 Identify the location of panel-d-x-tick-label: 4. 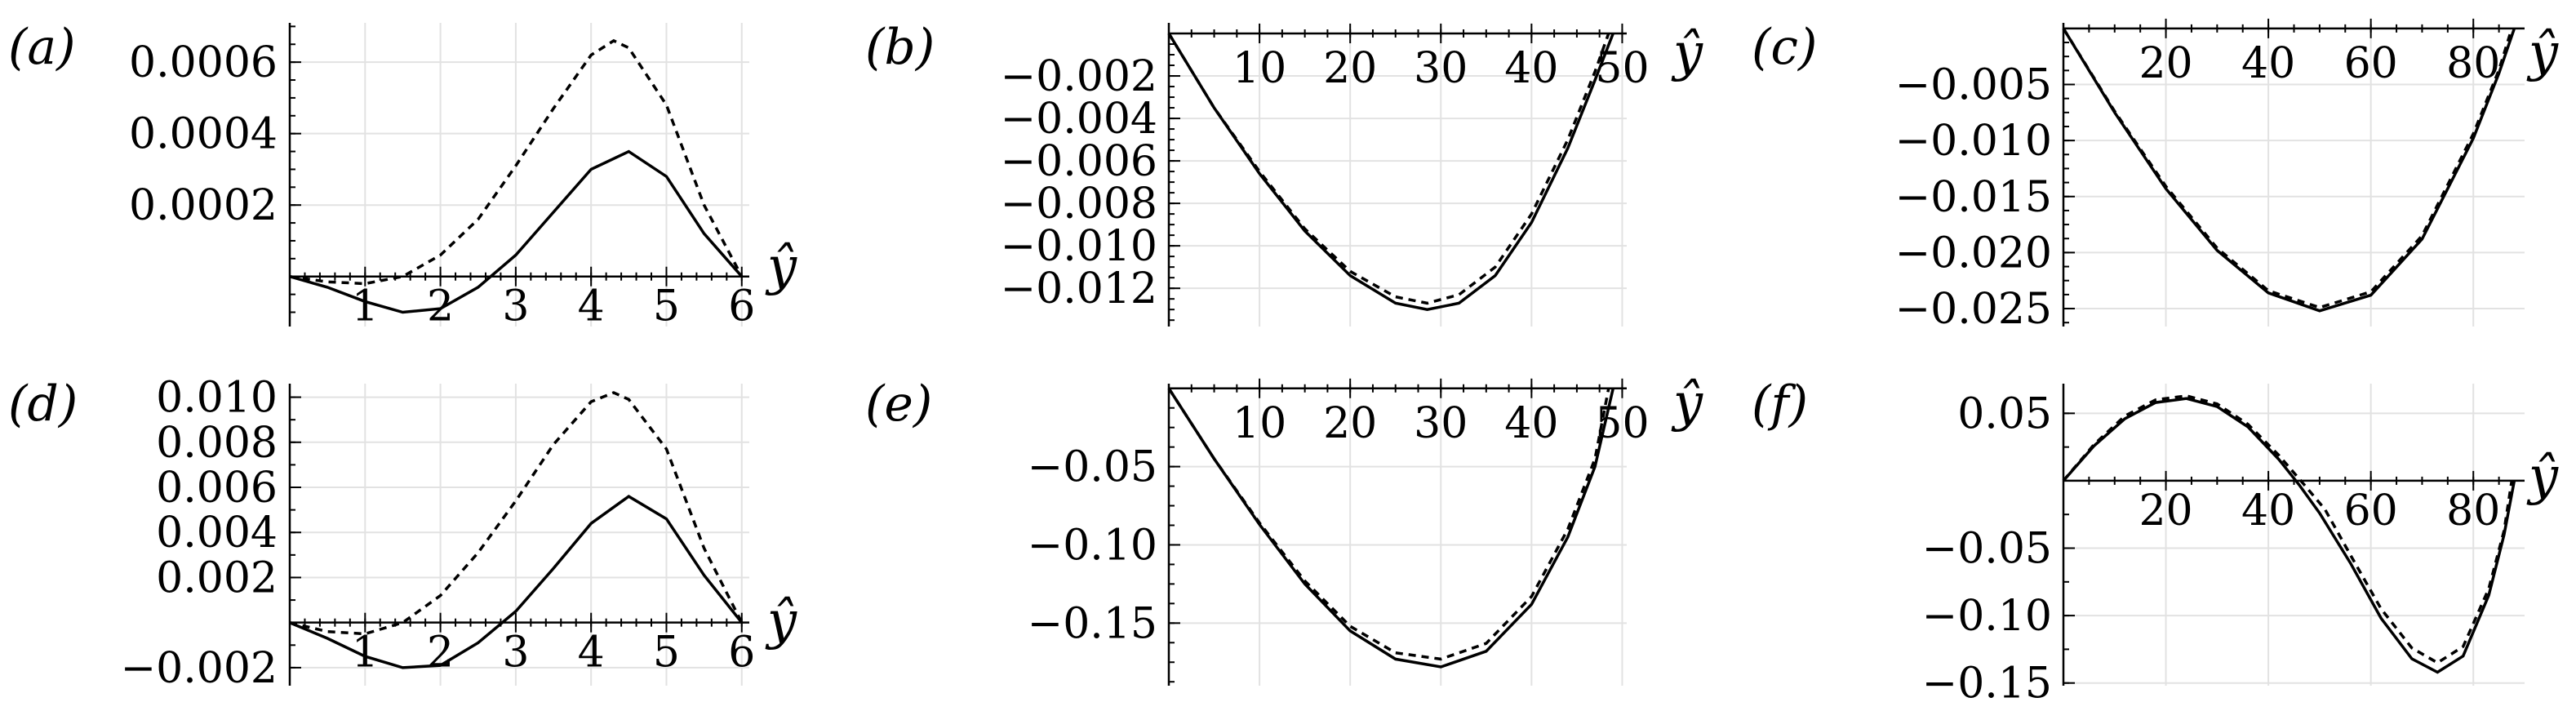
(591, 653).